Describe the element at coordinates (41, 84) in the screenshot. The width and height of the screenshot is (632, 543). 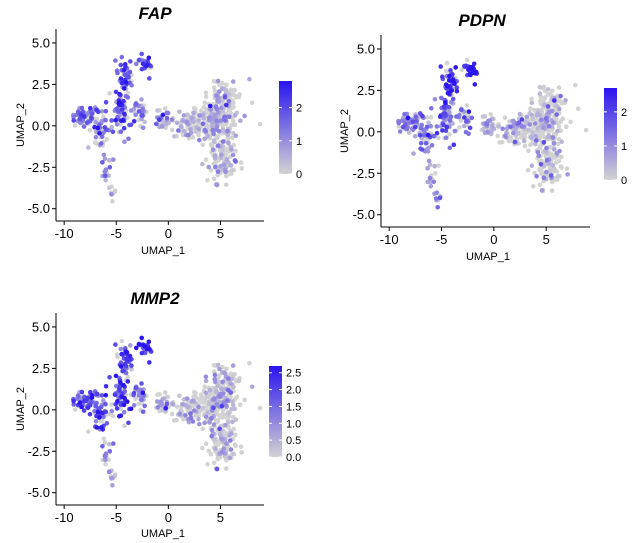
I see `y-tick-label: 2.5` at that location.